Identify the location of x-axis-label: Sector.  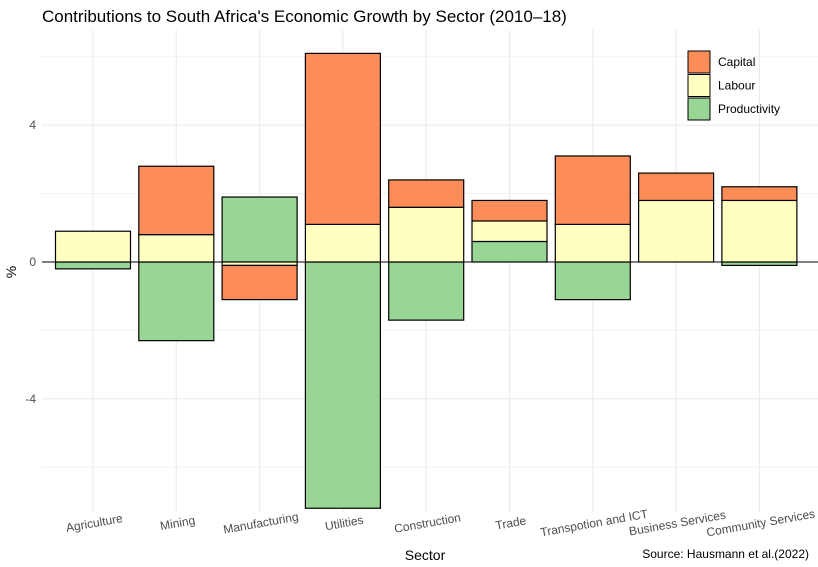
(425, 555).